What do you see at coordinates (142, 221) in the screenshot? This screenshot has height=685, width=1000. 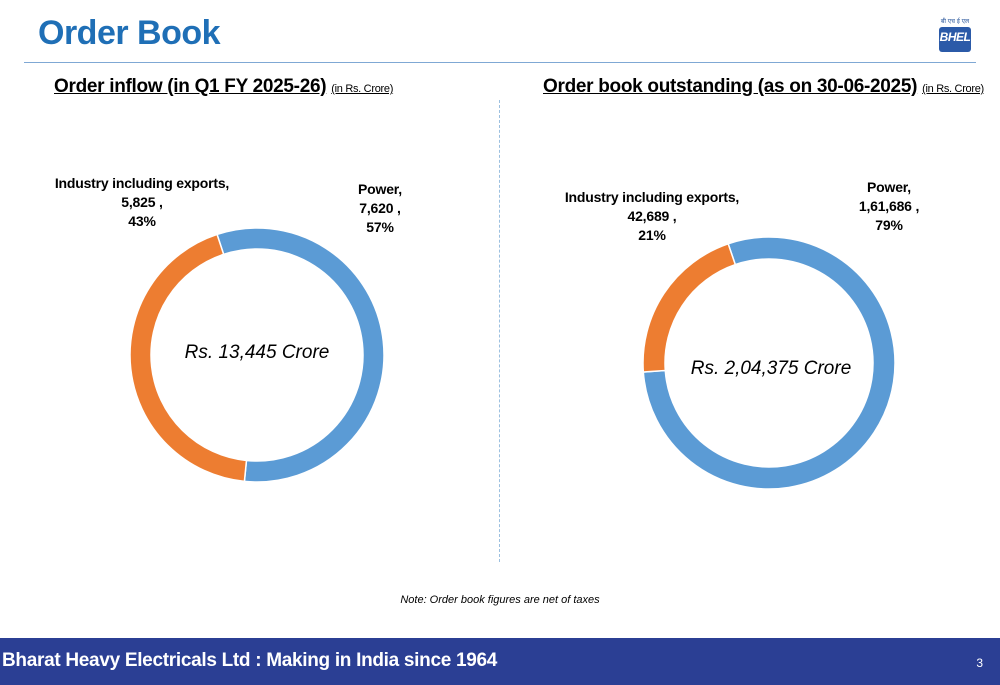 I see `slice-percent: 43%` at bounding box center [142, 221].